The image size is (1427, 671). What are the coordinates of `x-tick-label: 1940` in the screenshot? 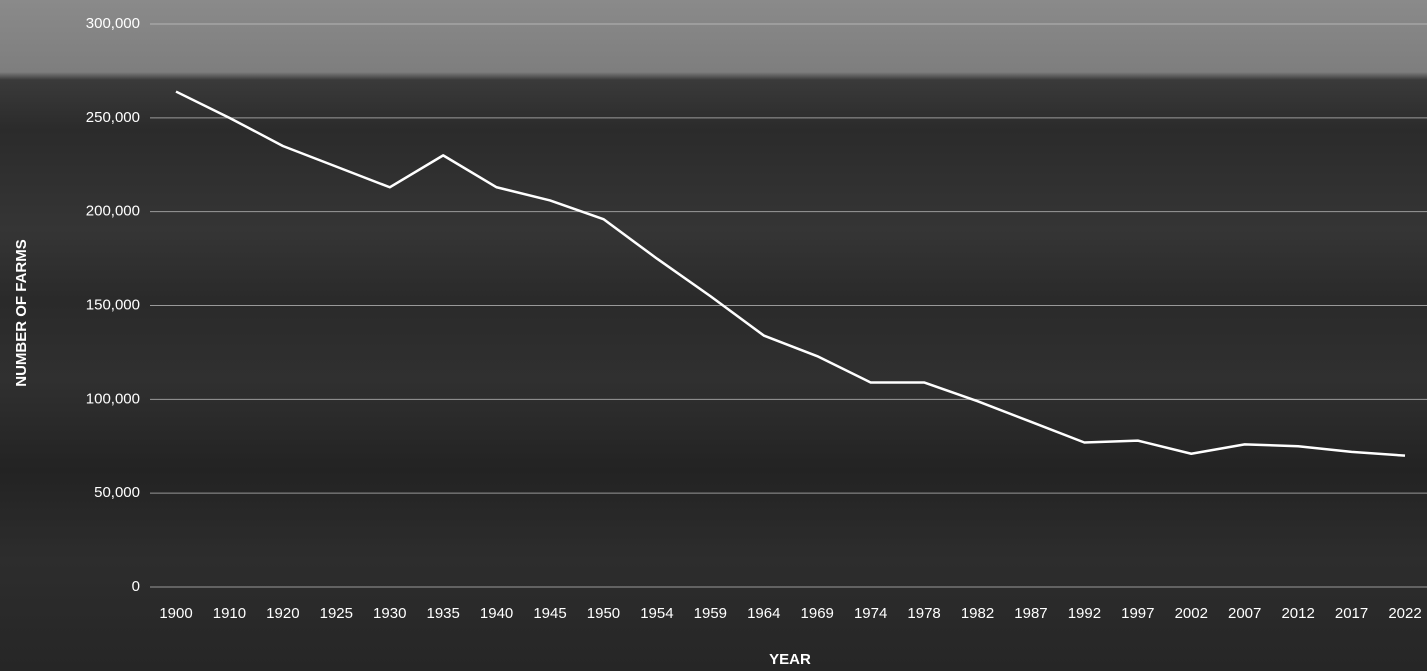 It's located at (496, 613).